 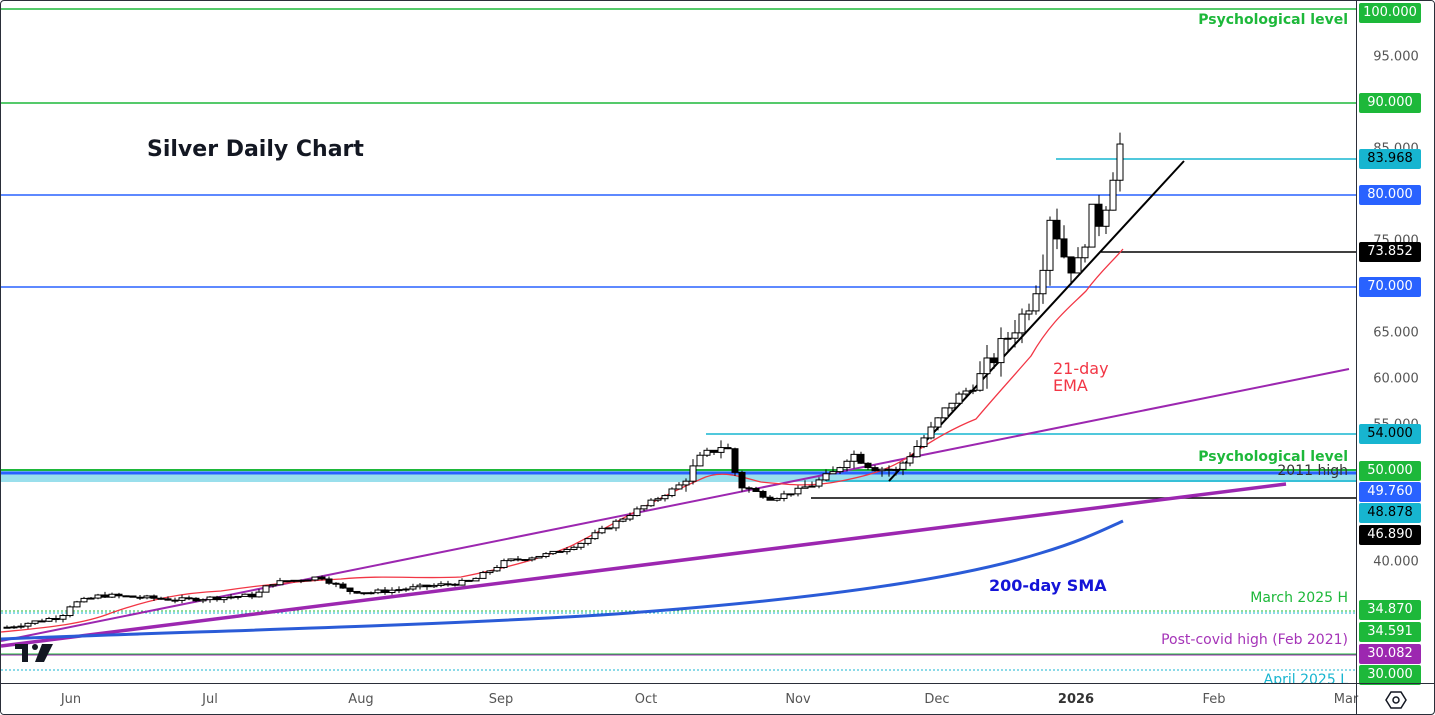 What do you see at coordinates (678, 476) in the screenshot?
I see `zone-2011-high` at bounding box center [678, 476].